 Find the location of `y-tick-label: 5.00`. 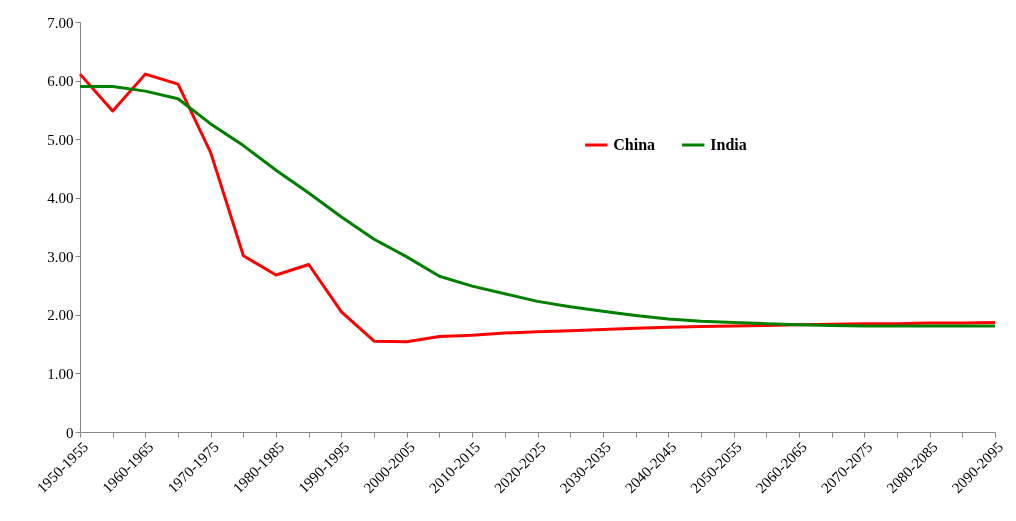

y-tick-label: 5.00 is located at coordinates (60, 139).